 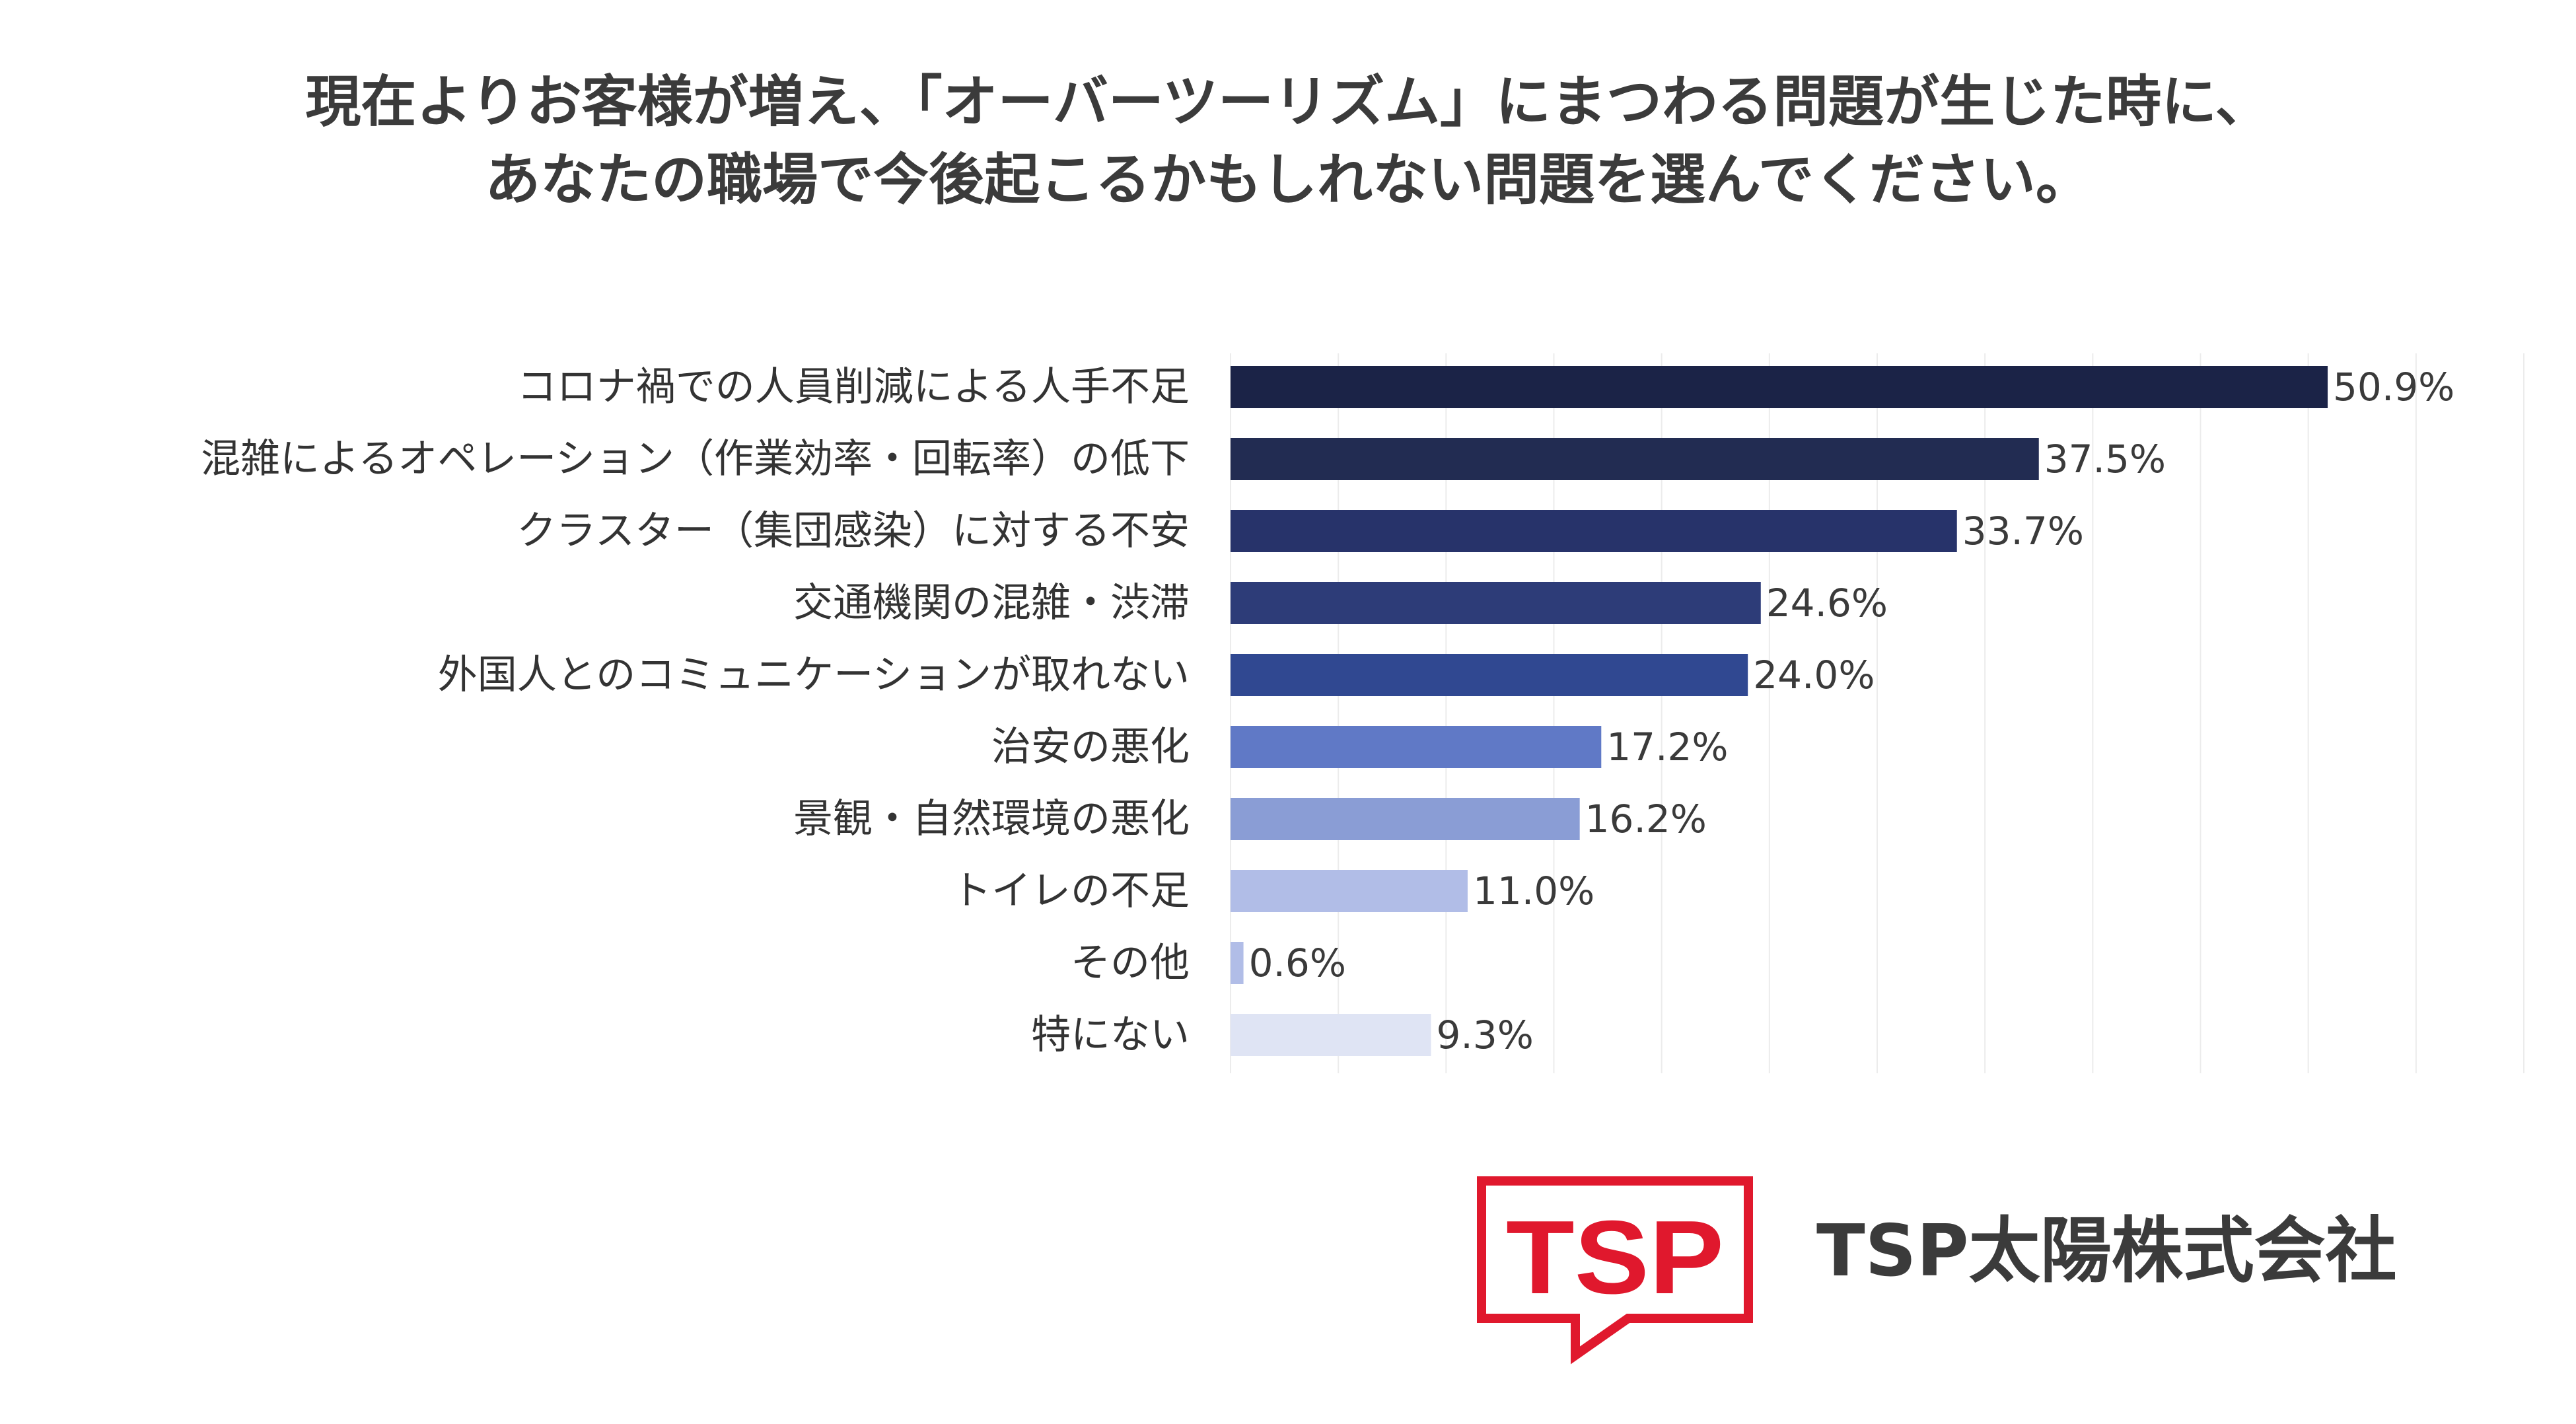 I want to click on value-label: 11.0%, so click(x=1533, y=891).